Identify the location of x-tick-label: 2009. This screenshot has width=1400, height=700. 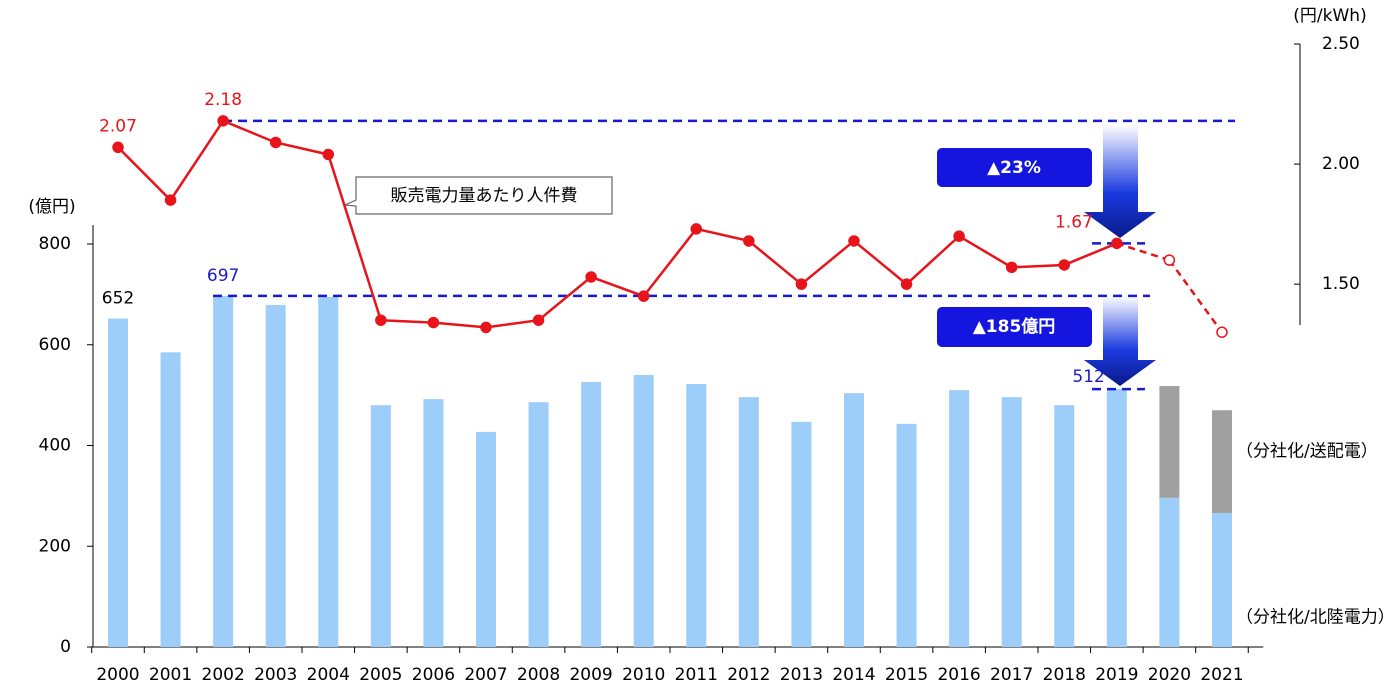
(590, 675).